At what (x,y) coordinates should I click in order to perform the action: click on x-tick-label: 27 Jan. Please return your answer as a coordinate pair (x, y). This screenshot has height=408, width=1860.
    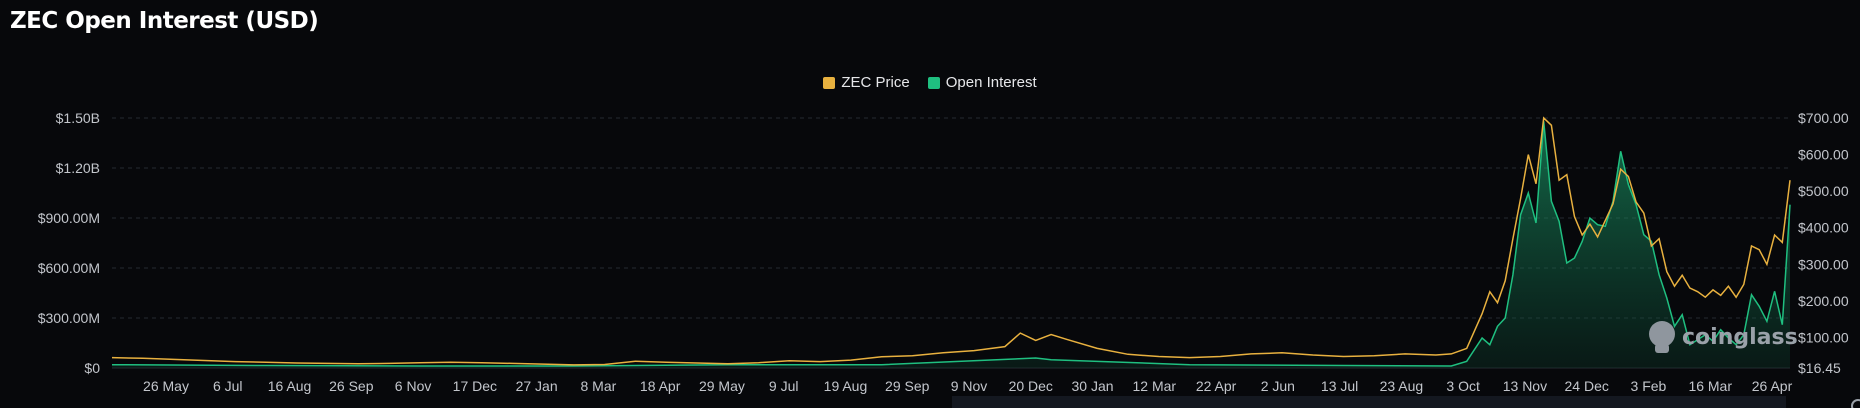
    Looking at the image, I should click on (537, 386).